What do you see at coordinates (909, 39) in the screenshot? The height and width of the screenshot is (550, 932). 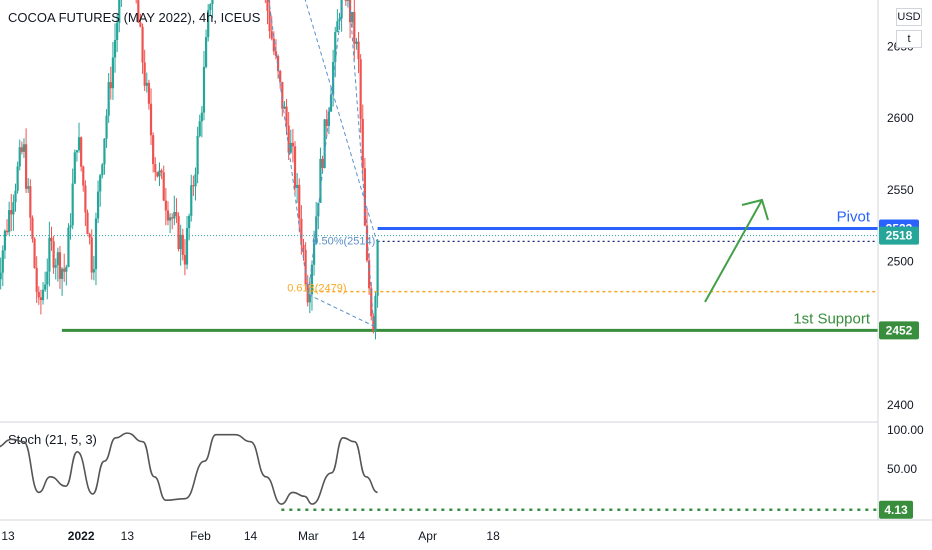 I see `scale-button: t` at bounding box center [909, 39].